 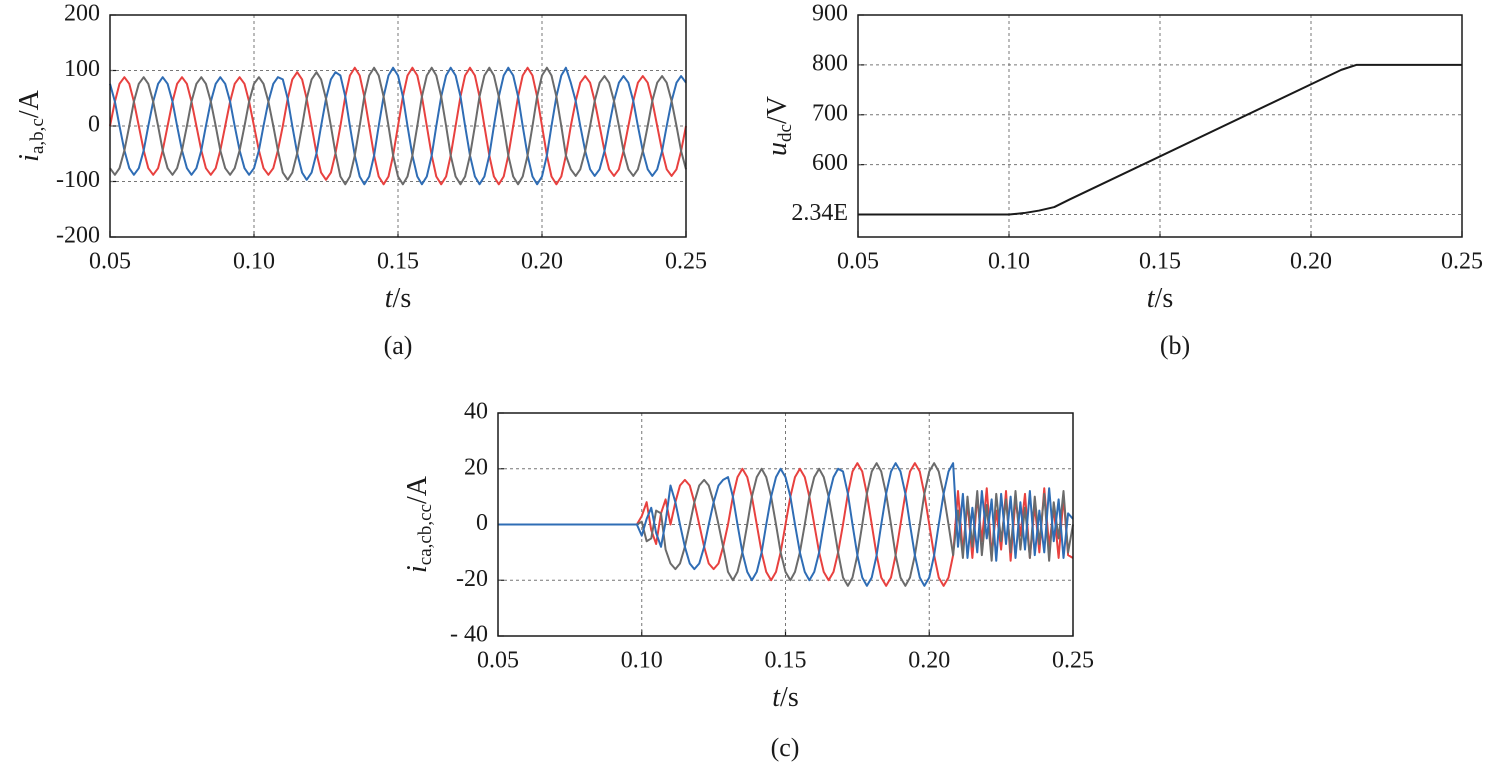 I want to click on y-tick-label: 2.34E, so click(x=819, y=213).